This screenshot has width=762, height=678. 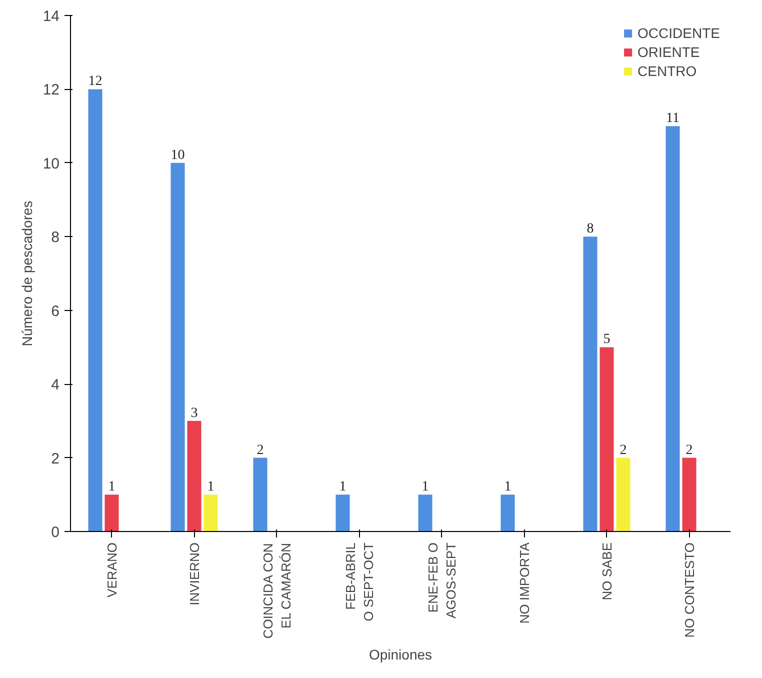 I want to click on legend-label: ORIENTE, so click(x=669, y=52).